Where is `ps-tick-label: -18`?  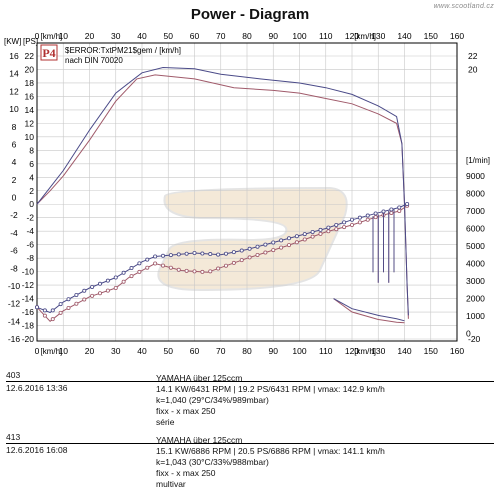 ps-tick-label: -18 is located at coordinates (28, 326).